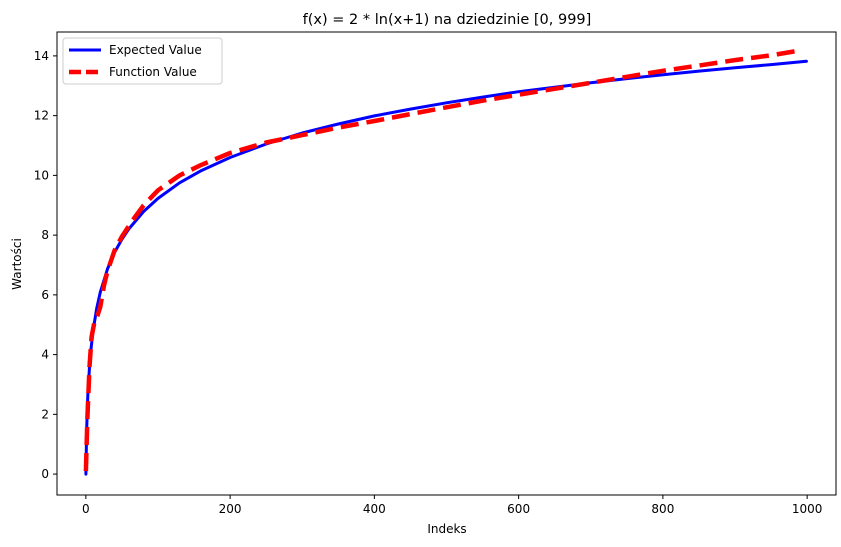  Describe the element at coordinates (45, 355) in the screenshot. I see `y-tick-label: 4` at that location.